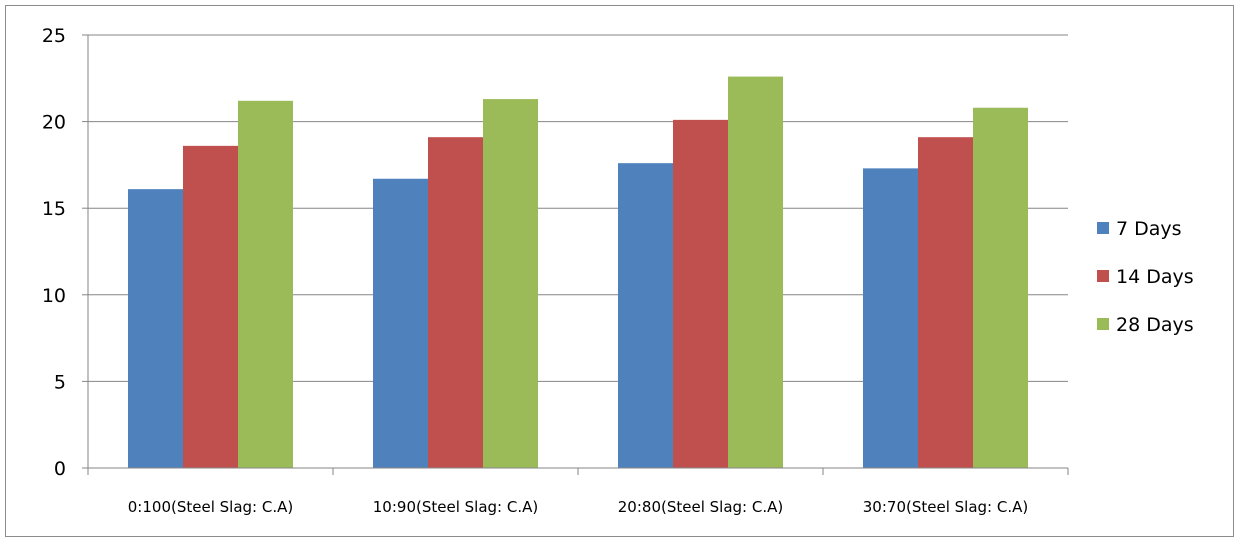  What do you see at coordinates (1155, 277) in the screenshot?
I see `legend-label: 14 Days` at bounding box center [1155, 277].